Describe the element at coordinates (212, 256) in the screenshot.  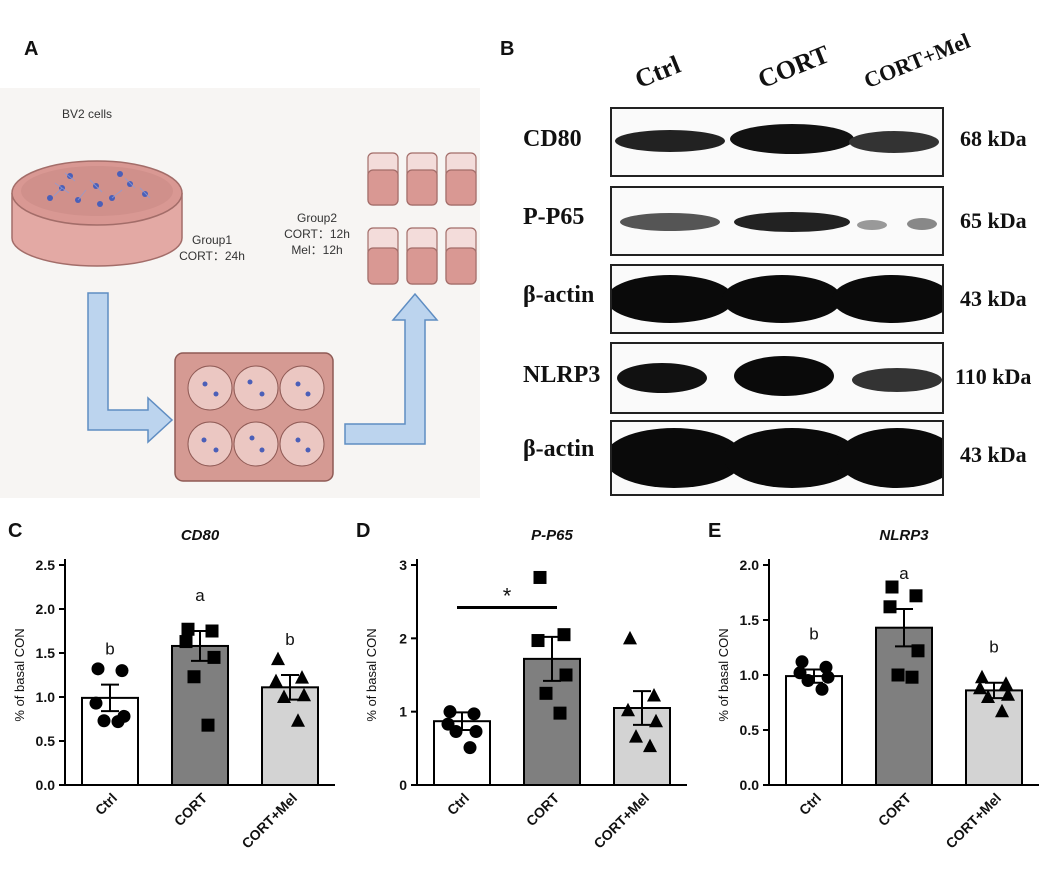
I see `group1-line2: CORT：24h` at that location.